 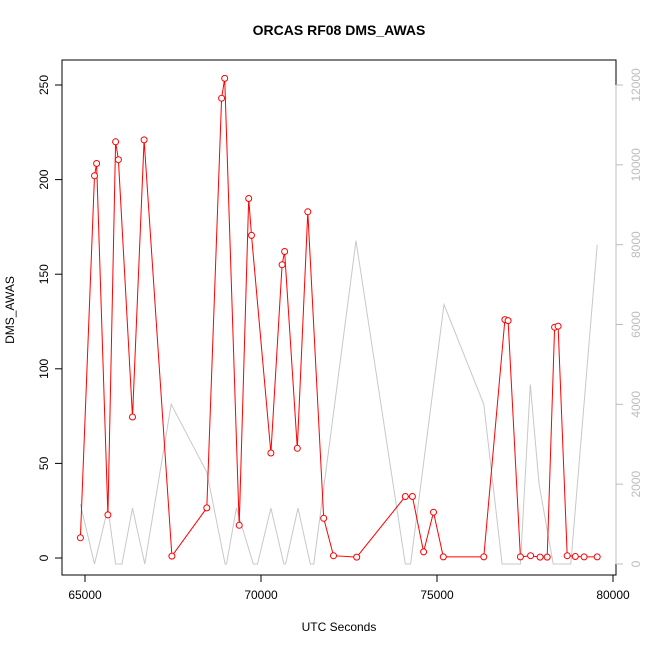 What do you see at coordinates (613, 595) in the screenshot?
I see `x-tick-label: 80000` at bounding box center [613, 595].